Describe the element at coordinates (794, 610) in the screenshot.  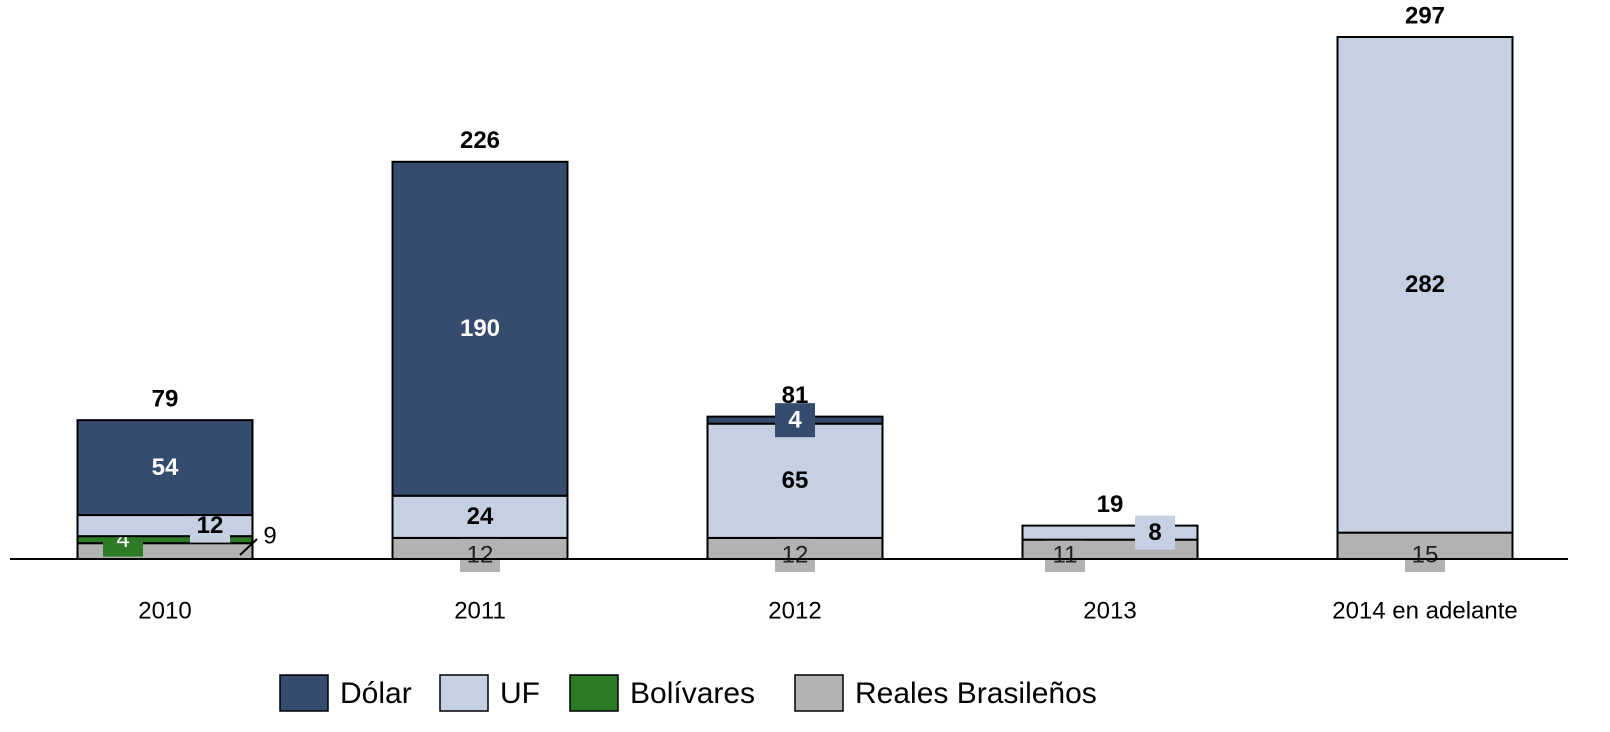
I see `x-tick-label: 2012` at that location.